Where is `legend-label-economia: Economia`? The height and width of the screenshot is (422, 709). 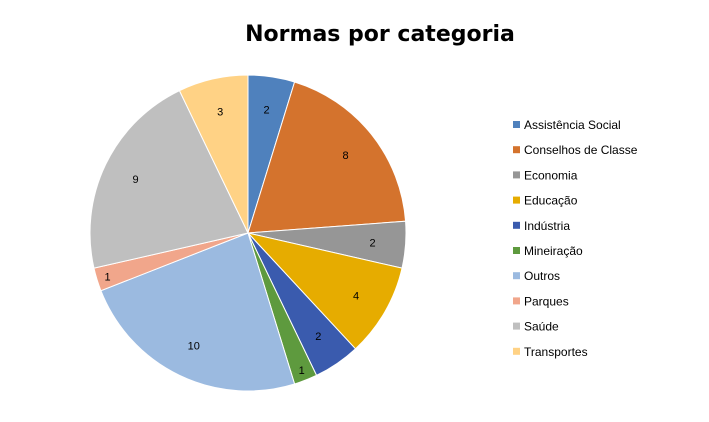 legend-label-economia: Economia is located at coordinates (551, 175).